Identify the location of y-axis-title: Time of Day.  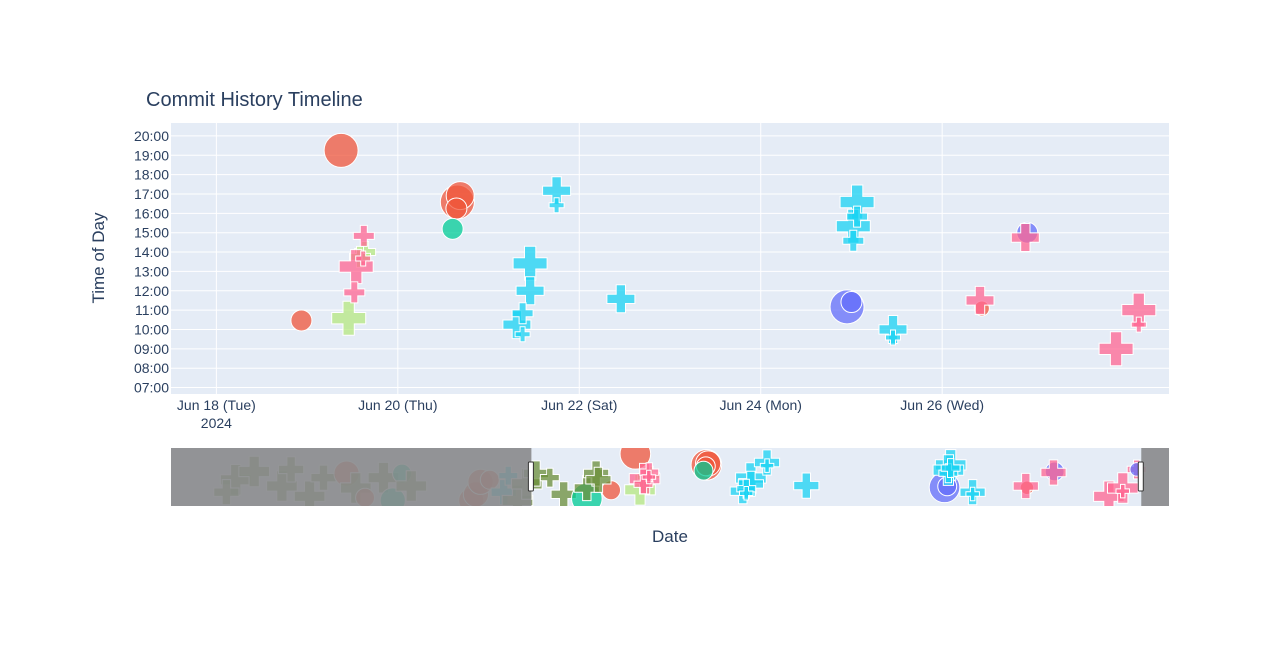
(98, 258).